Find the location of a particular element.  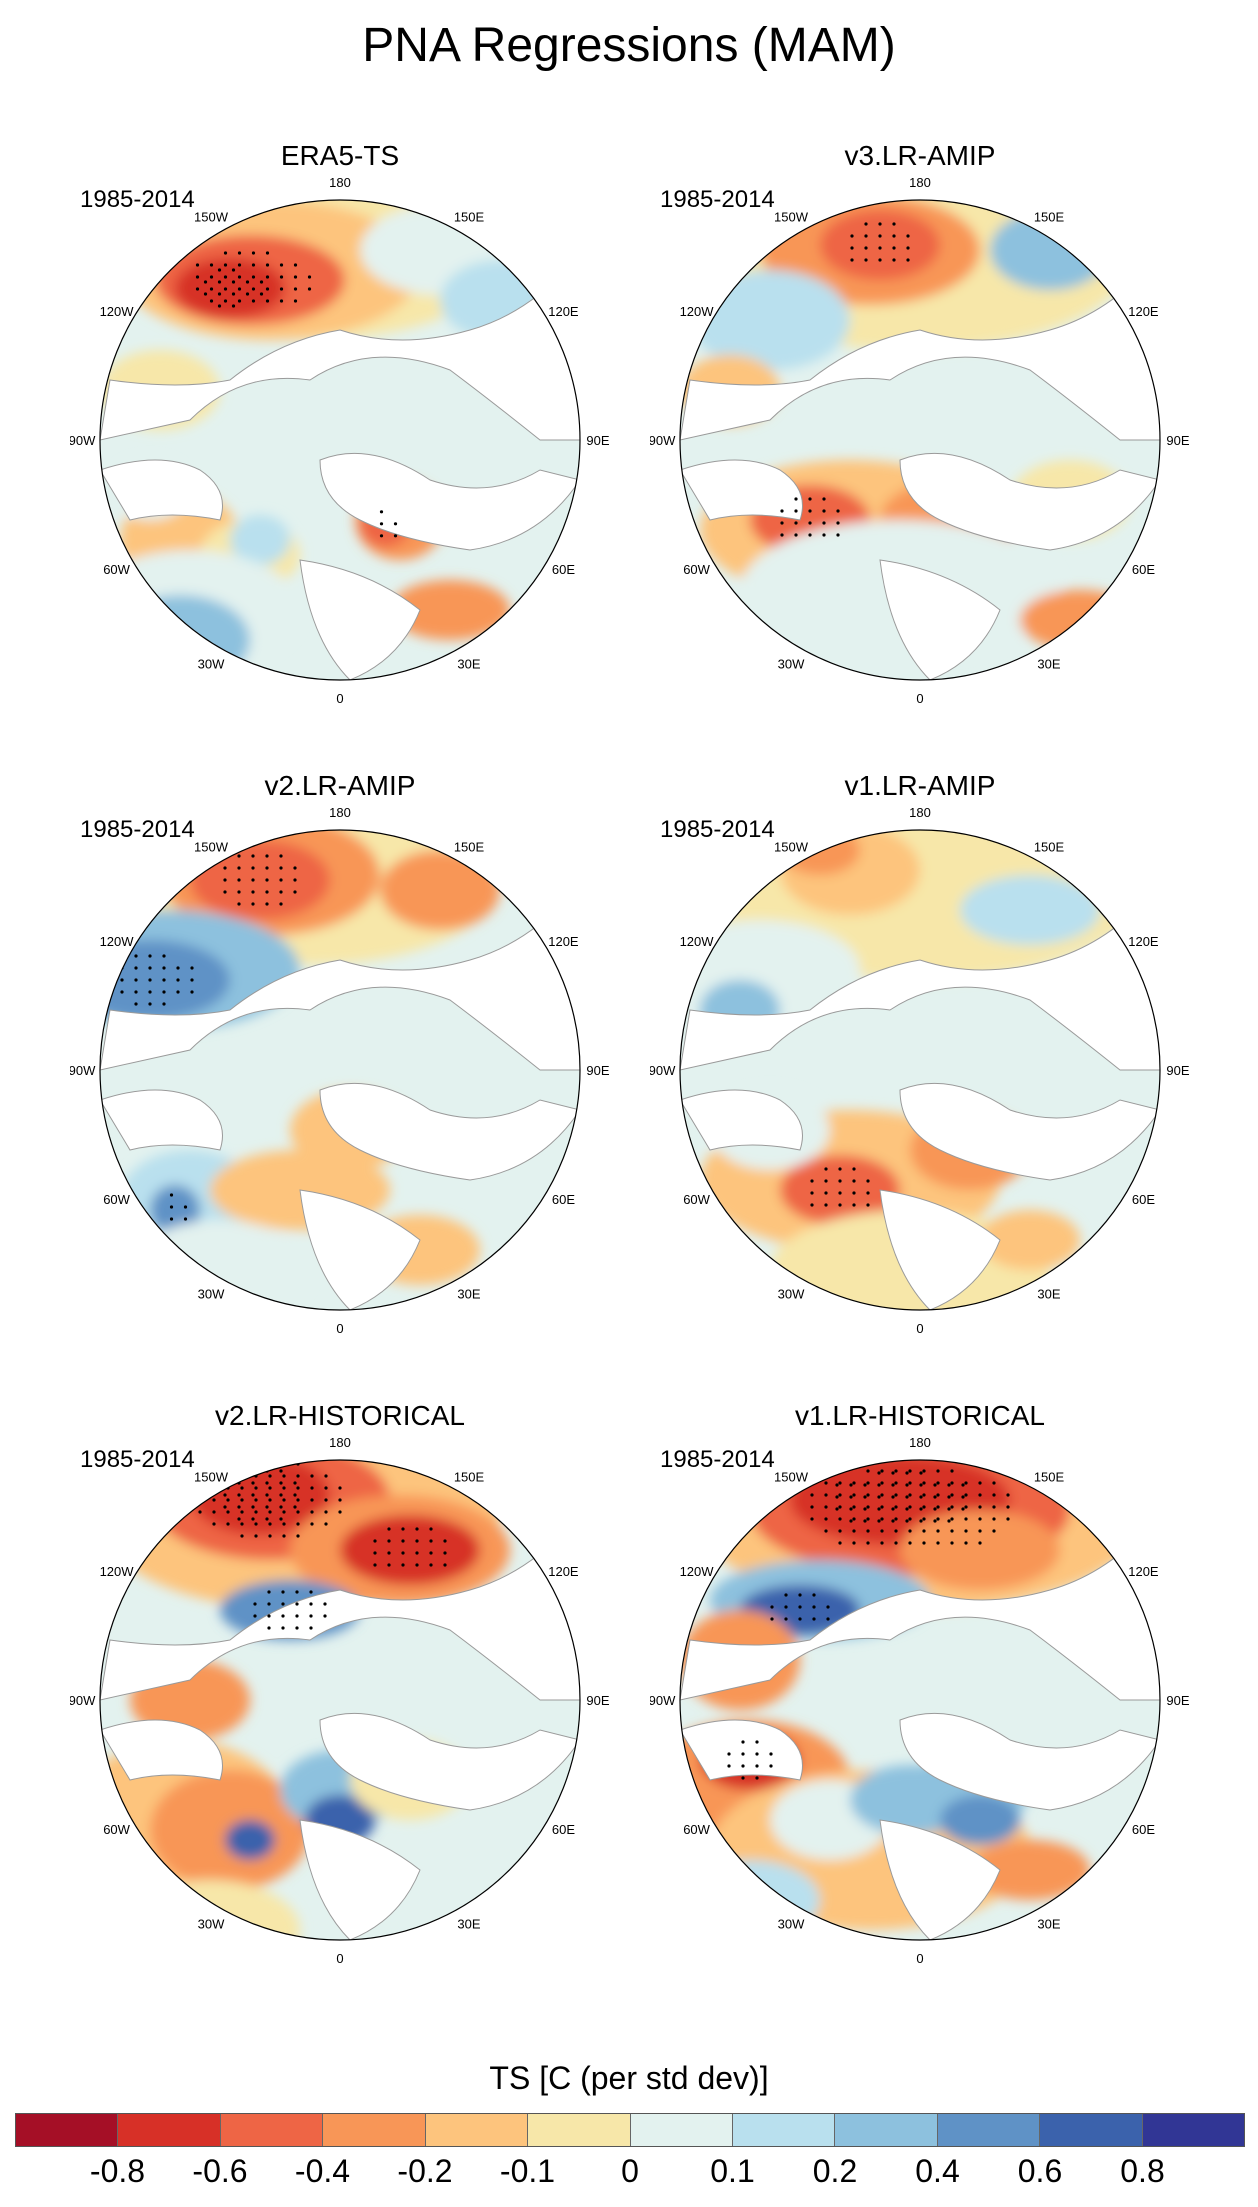

longitude-label: 180 is located at coordinates (340, 814).